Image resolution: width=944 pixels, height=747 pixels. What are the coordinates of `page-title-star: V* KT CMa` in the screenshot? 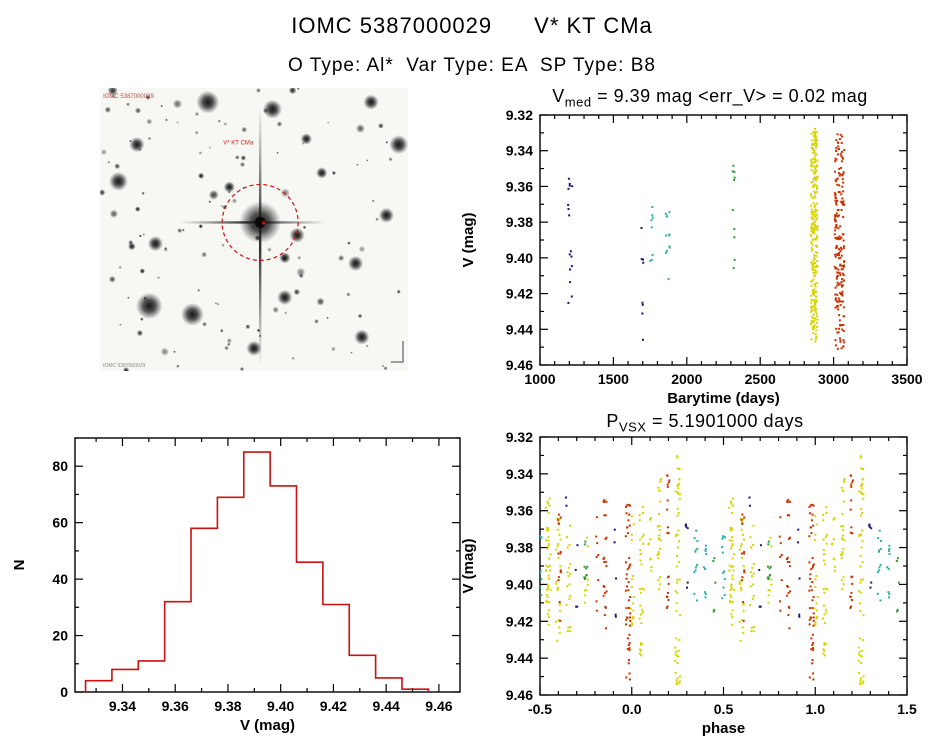 It's located at (593, 25).